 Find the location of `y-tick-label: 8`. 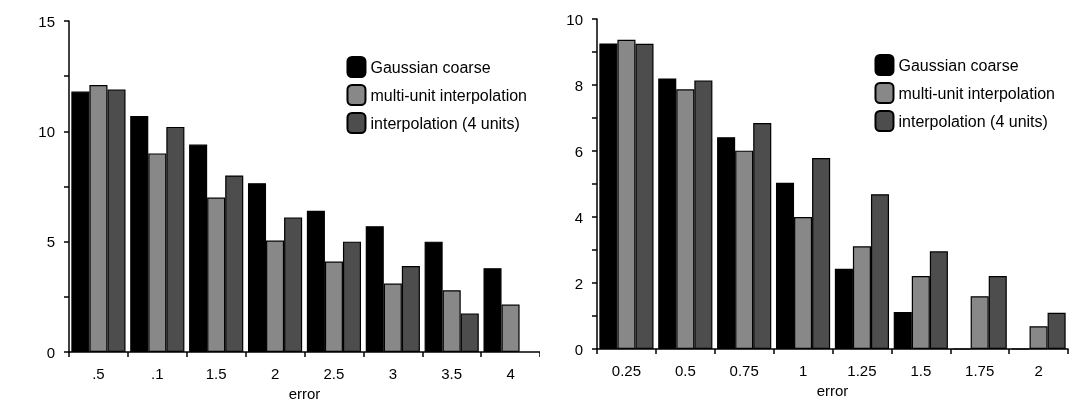

y-tick-label: 8 is located at coordinates (578, 85).